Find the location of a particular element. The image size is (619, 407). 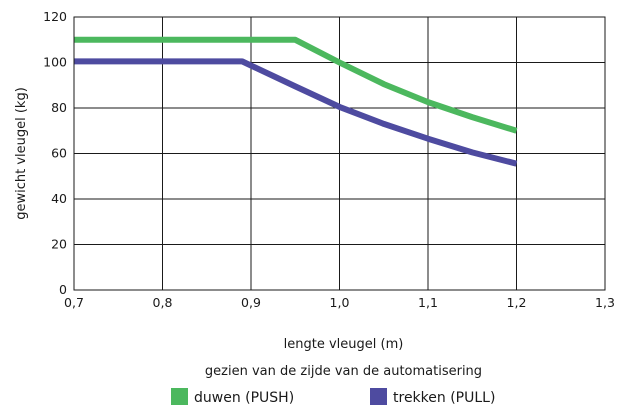

y-tick-labels: 0 20 40 60 80 100 120 is located at coordinates (55, 153).